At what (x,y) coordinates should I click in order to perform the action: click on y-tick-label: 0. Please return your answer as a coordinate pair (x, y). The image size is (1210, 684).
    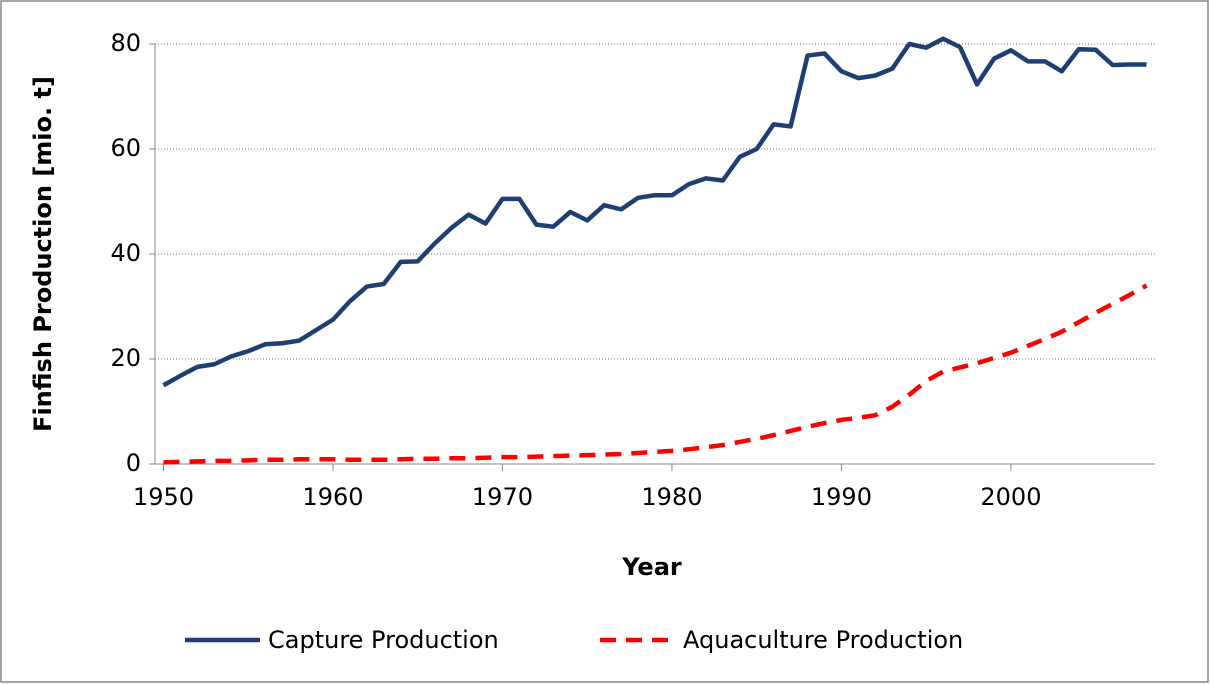
    Looking at the image, I should click on (133, 463).